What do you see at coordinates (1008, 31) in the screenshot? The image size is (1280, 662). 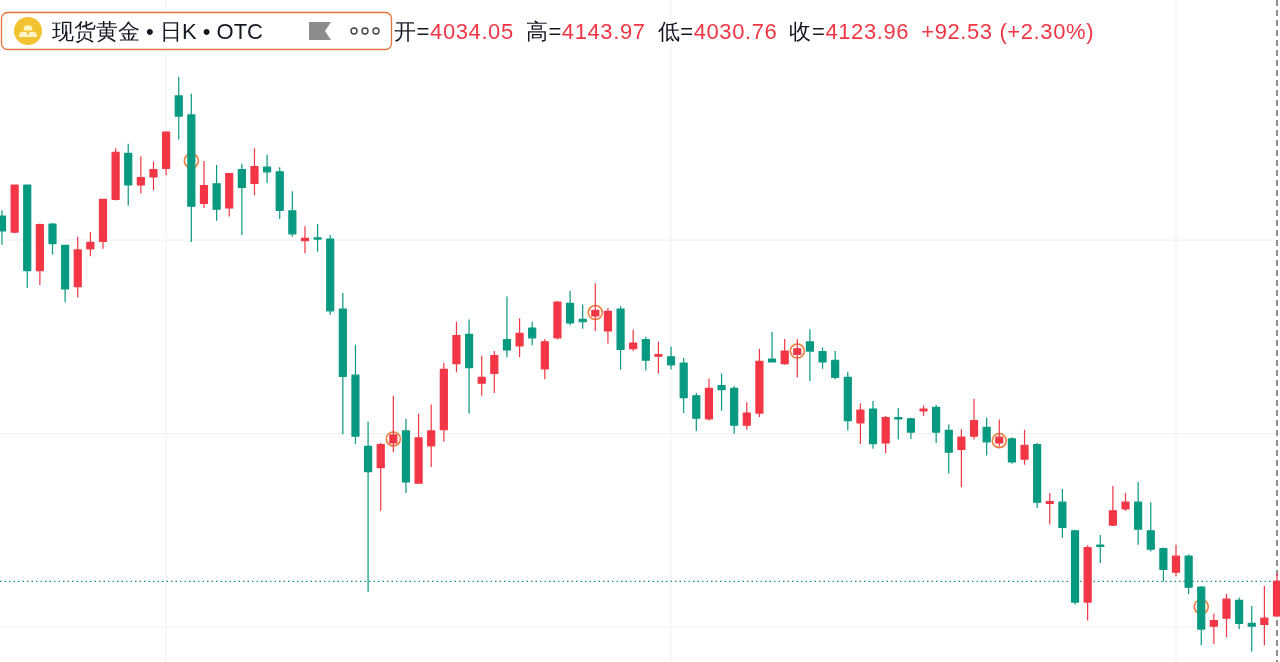 I see `annotation: +92.53 (+2.30%)` at bounding box center [1008, 31].